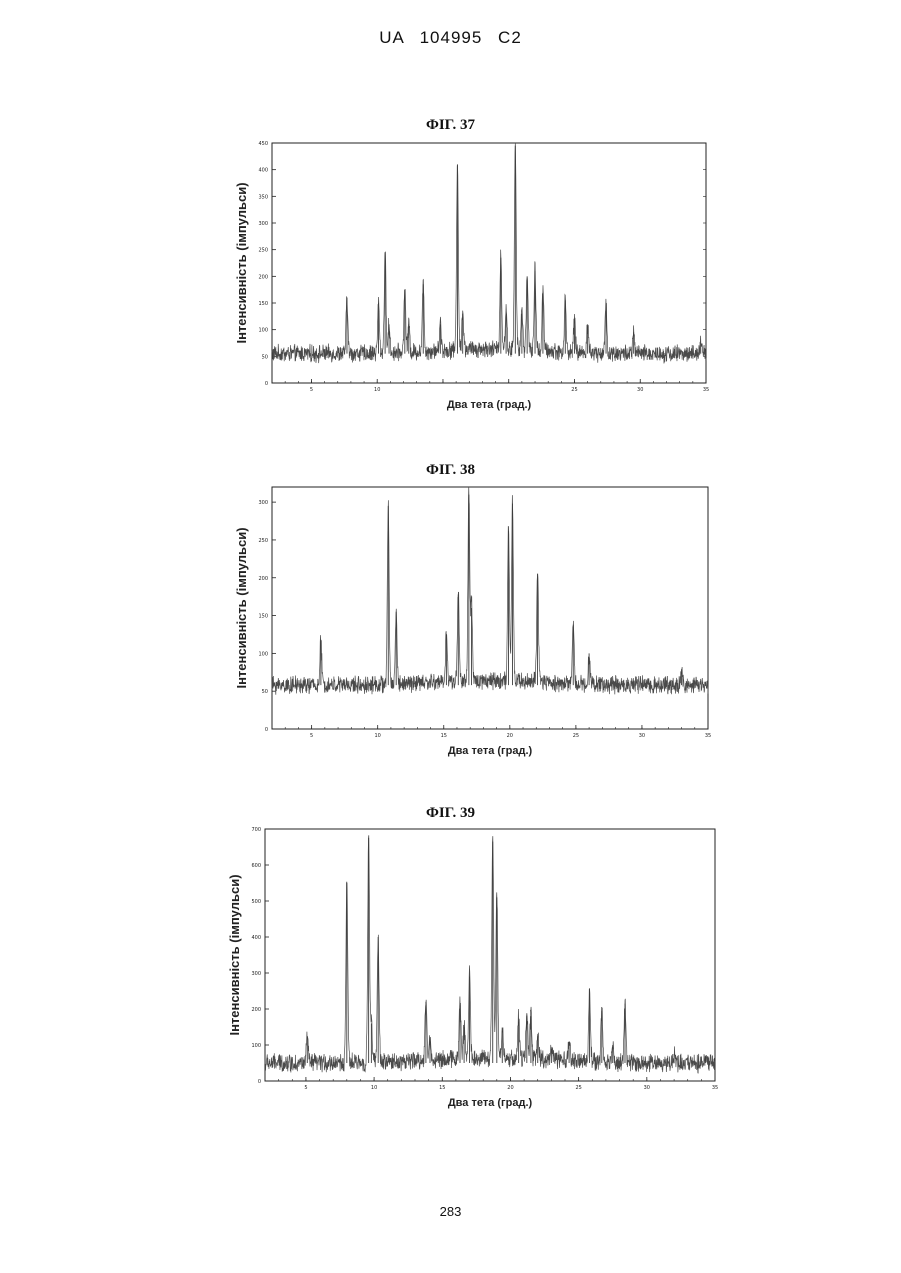 This screenshot has width=901, height=1273. What do you see at coordinates (256, 866) in the screenshot?
I see `y-tick-label: 600` at bounding box center [256, 866].